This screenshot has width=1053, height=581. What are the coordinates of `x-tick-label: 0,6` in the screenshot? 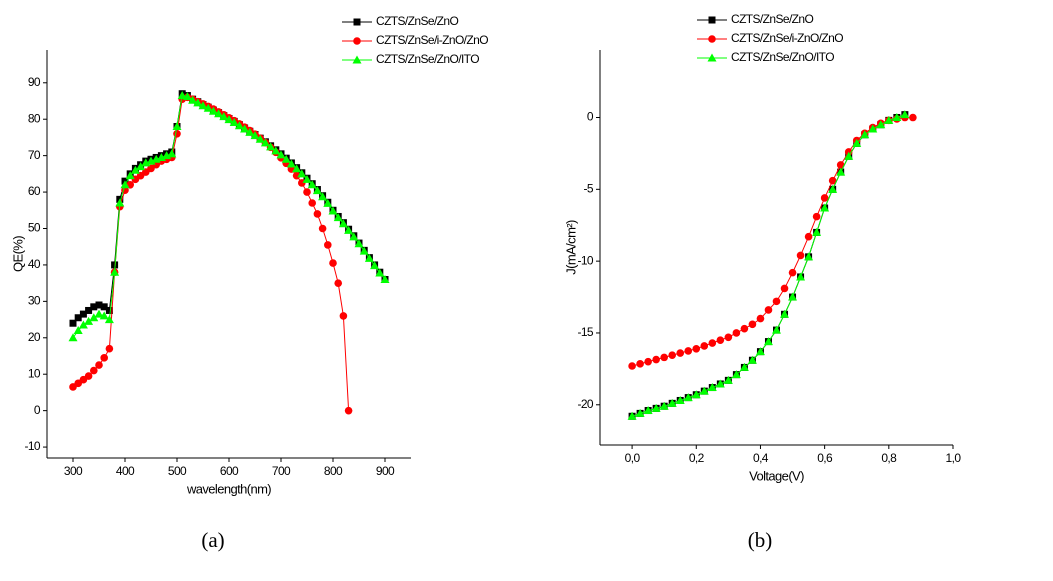 It's located at (825, 458).